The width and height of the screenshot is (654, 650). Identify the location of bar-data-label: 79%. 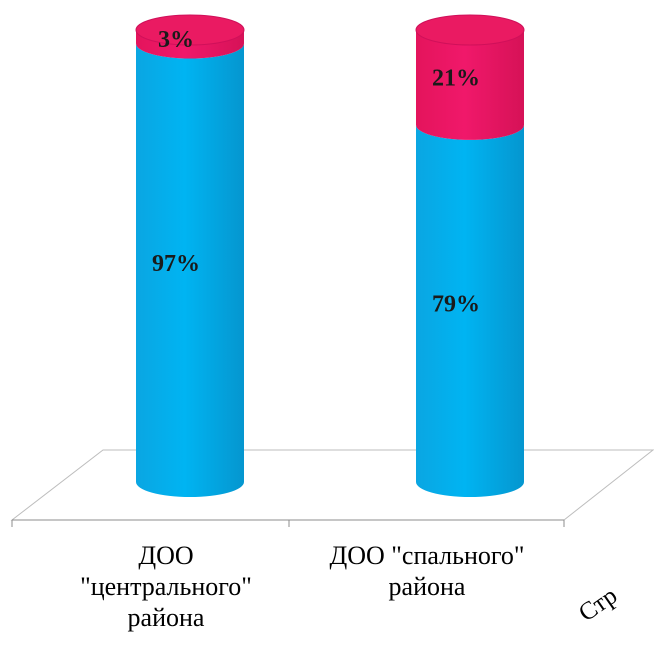
(456, 304).